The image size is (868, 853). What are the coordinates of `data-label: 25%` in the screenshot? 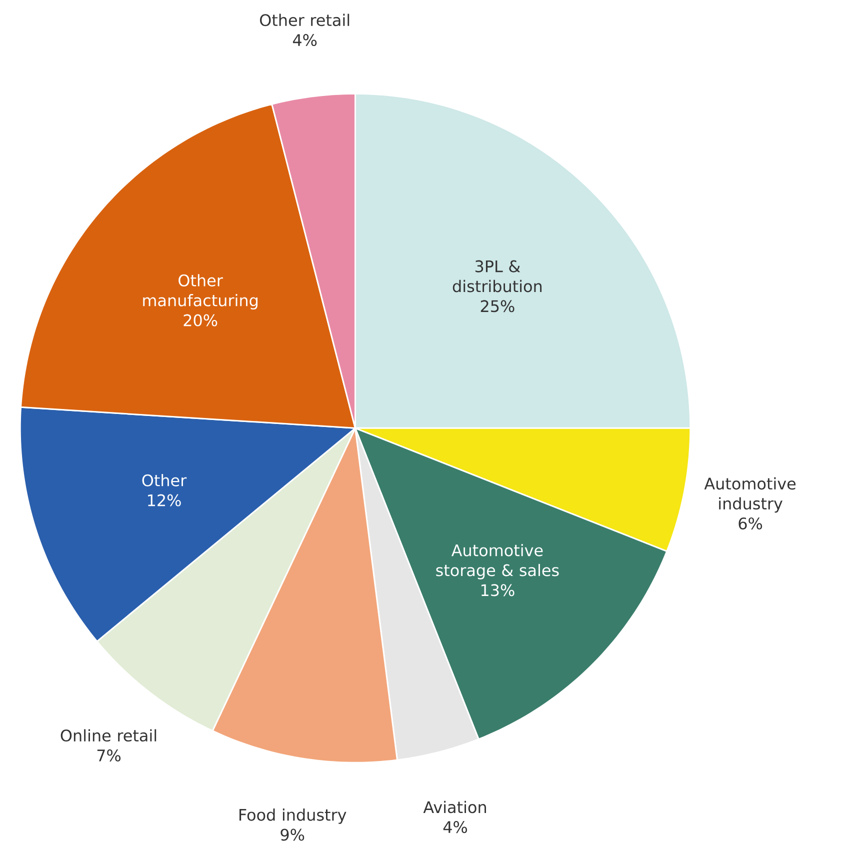 It's located at (497, 306).